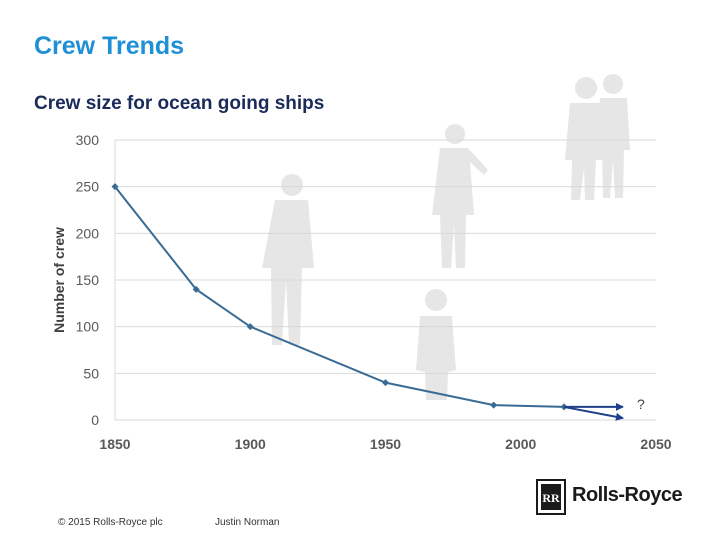  What do you see at coordinates (250, 444) in the screenshot?
I see `x-tick-label: 1900` at bounding box center [250, 444].